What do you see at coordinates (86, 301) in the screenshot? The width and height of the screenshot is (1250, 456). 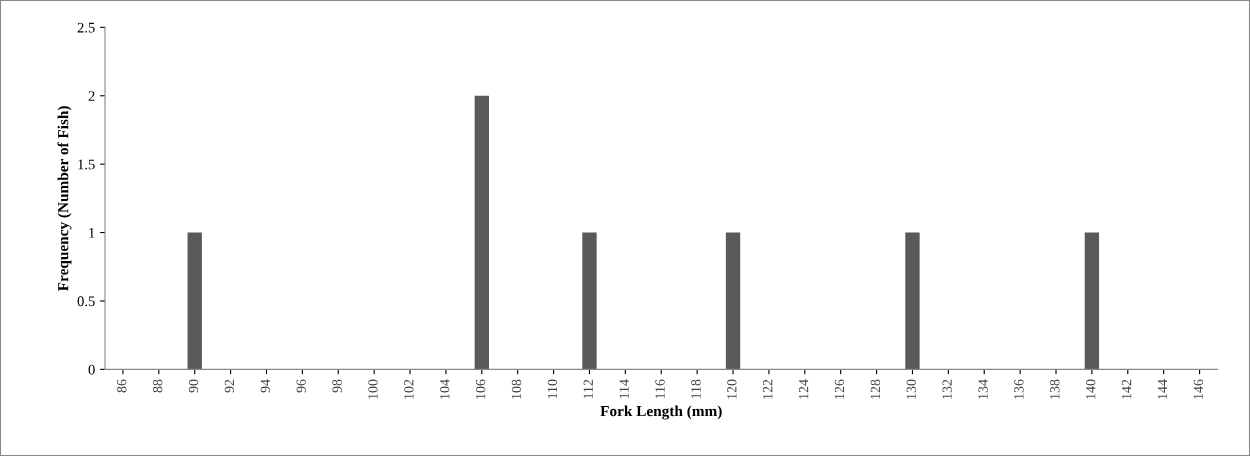 I see `y-tick-label: 0.5` at bounding box center [86, 301].